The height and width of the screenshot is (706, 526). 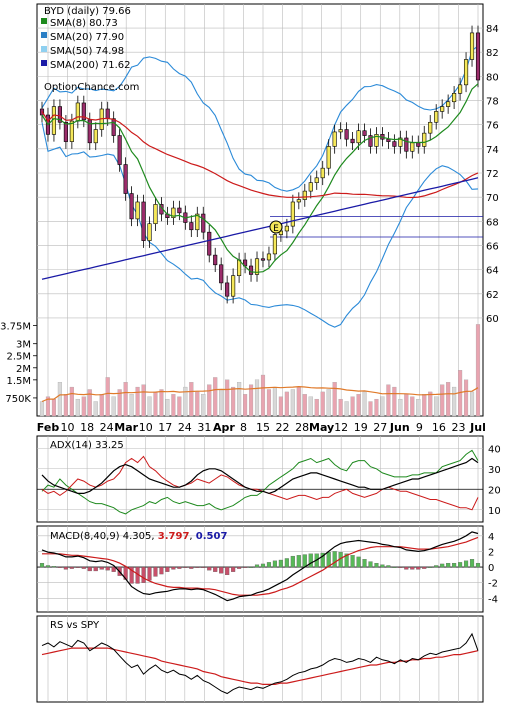 What do you see at coordinates (23, 369) in the screenshot?
I see `volume-tick-label: 2M` at bounding box center [23, 369].